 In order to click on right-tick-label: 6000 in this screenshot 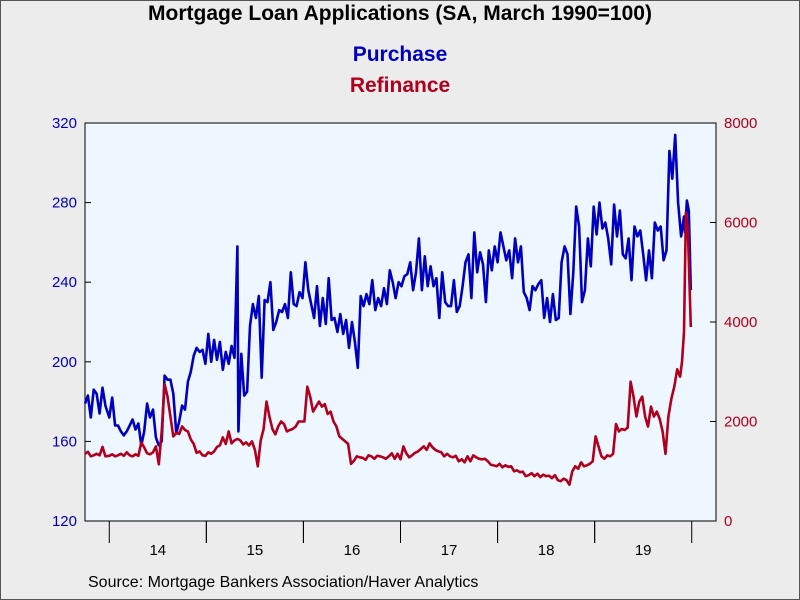, I will do `click(740, 223)`.